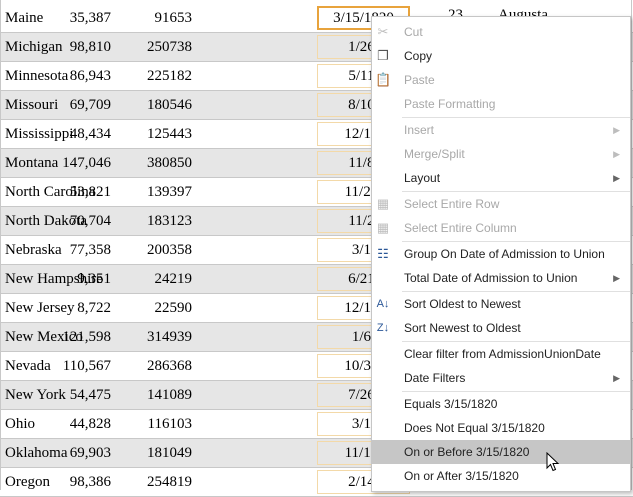 This screenshot has width=633, height=497. What do you see at coordinates (316, 250) in the screenshot?
I see `table-row: Nebraska 77,358 200358 3/1/` at bounding box center [316, 250].